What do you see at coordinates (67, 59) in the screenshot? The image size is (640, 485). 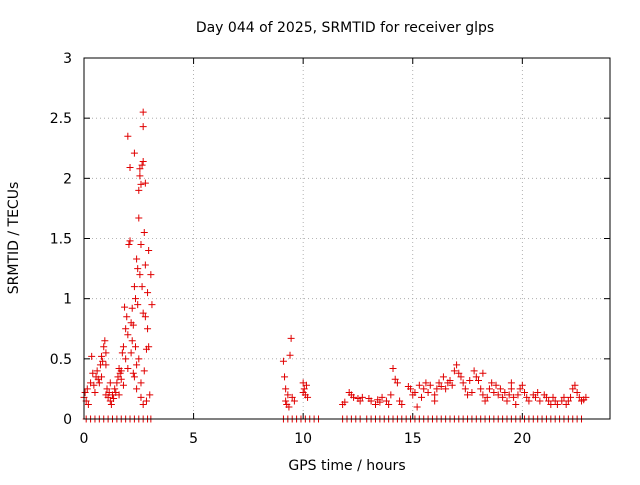 I see `y-tick-label: 3` at bounding box center [67, 59].